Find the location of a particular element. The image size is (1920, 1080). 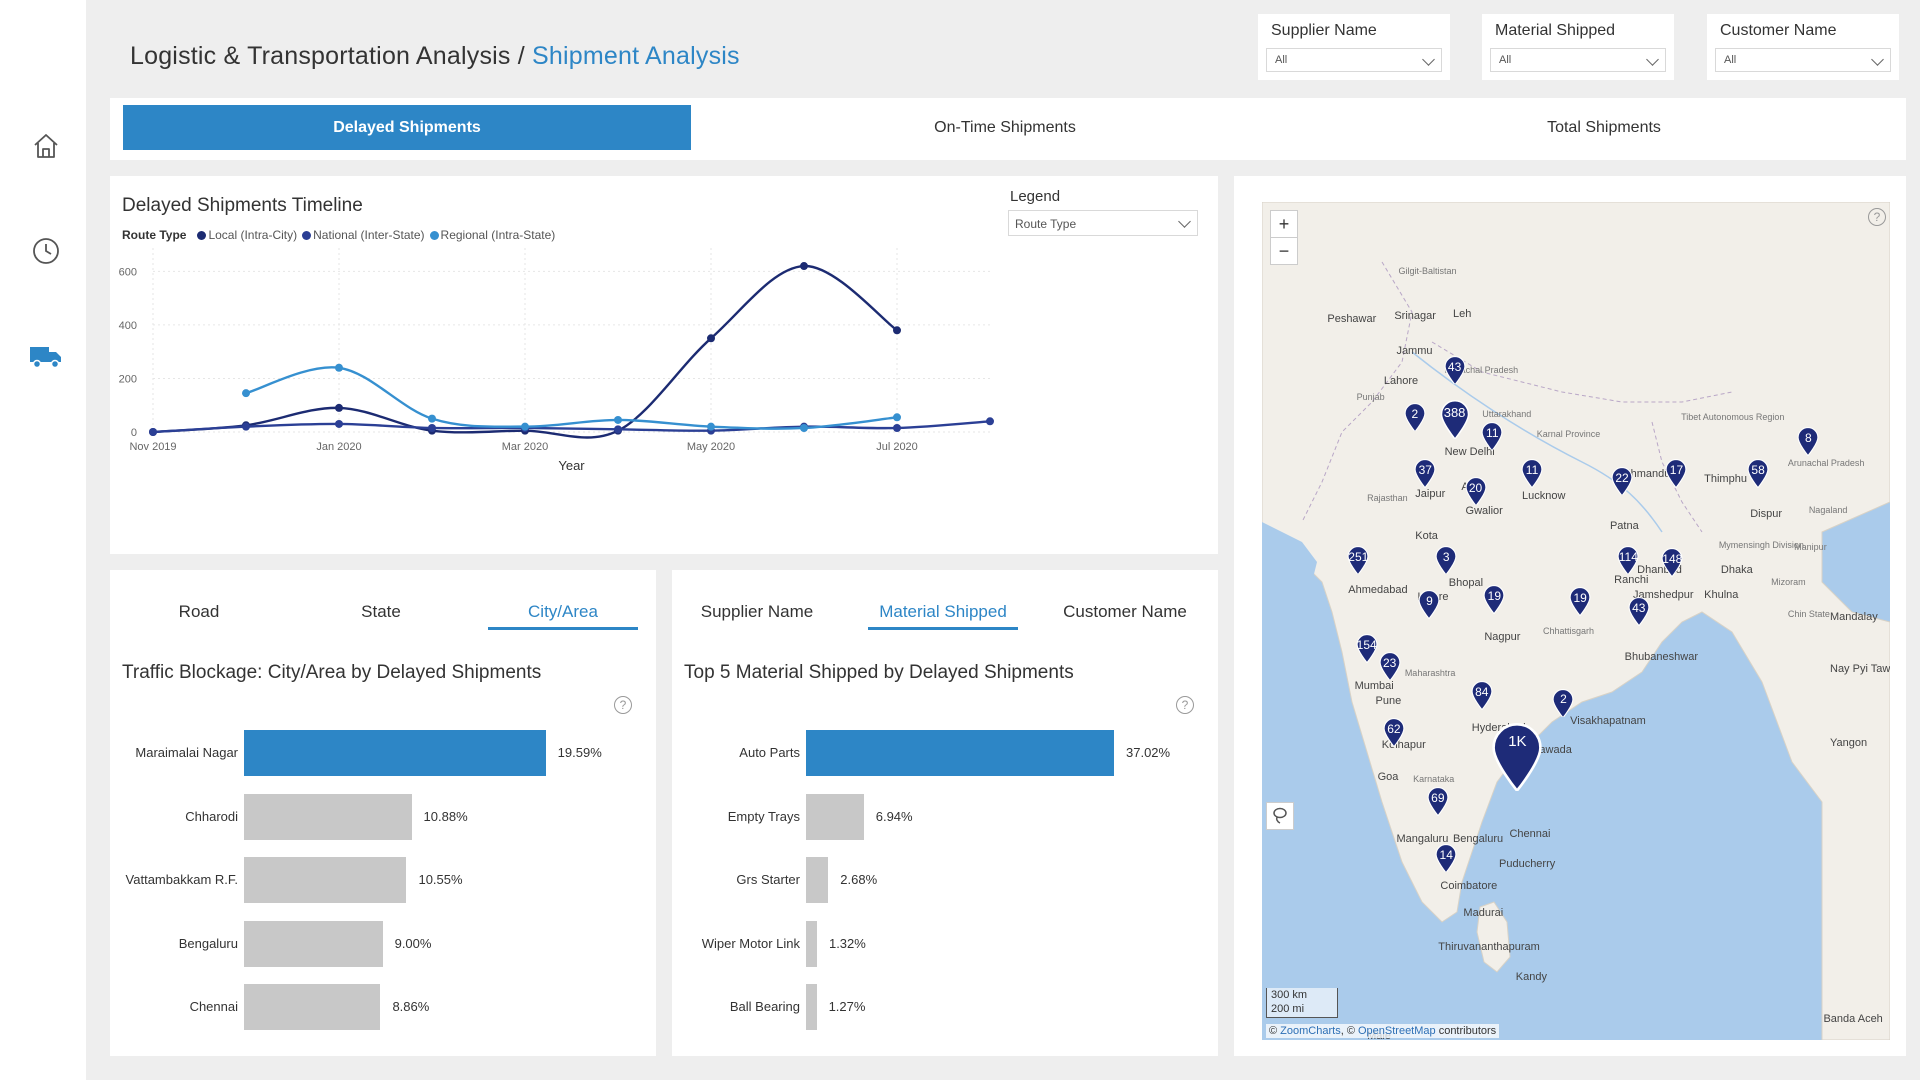

subtab-city-area: City/Area is located at coordinates (563, 612).